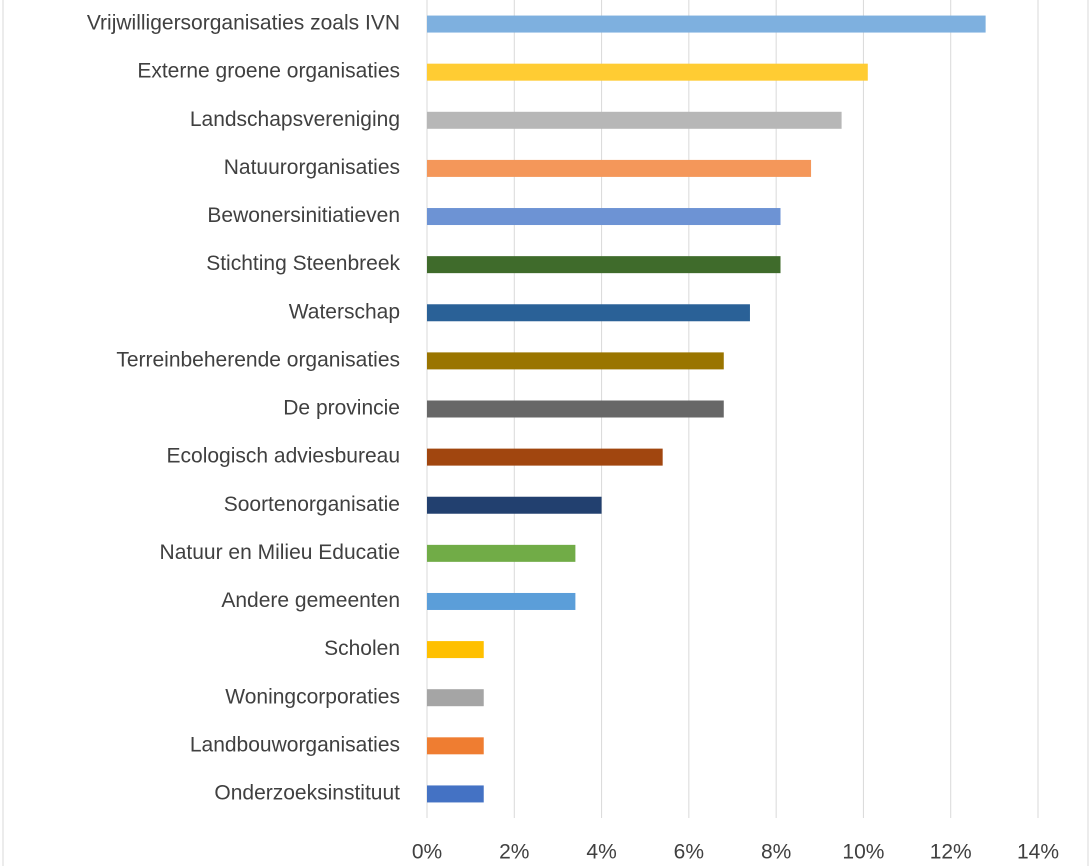  I want to click on x-tick-label: 2%, so click(514, 852).